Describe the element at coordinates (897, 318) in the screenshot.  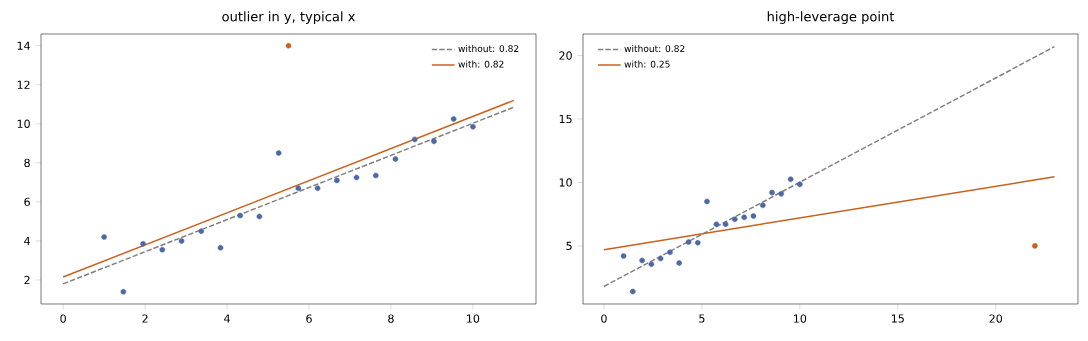
I see `x-tick-label: 15` at that location.